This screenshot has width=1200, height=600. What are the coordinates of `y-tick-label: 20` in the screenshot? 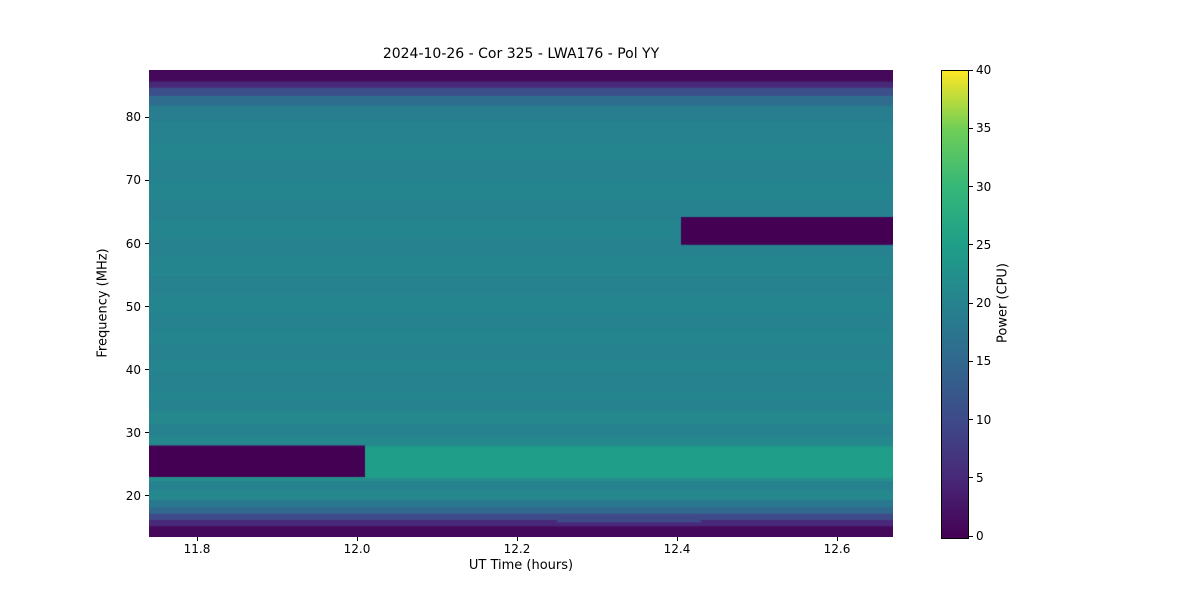 It's located at (133, 495).